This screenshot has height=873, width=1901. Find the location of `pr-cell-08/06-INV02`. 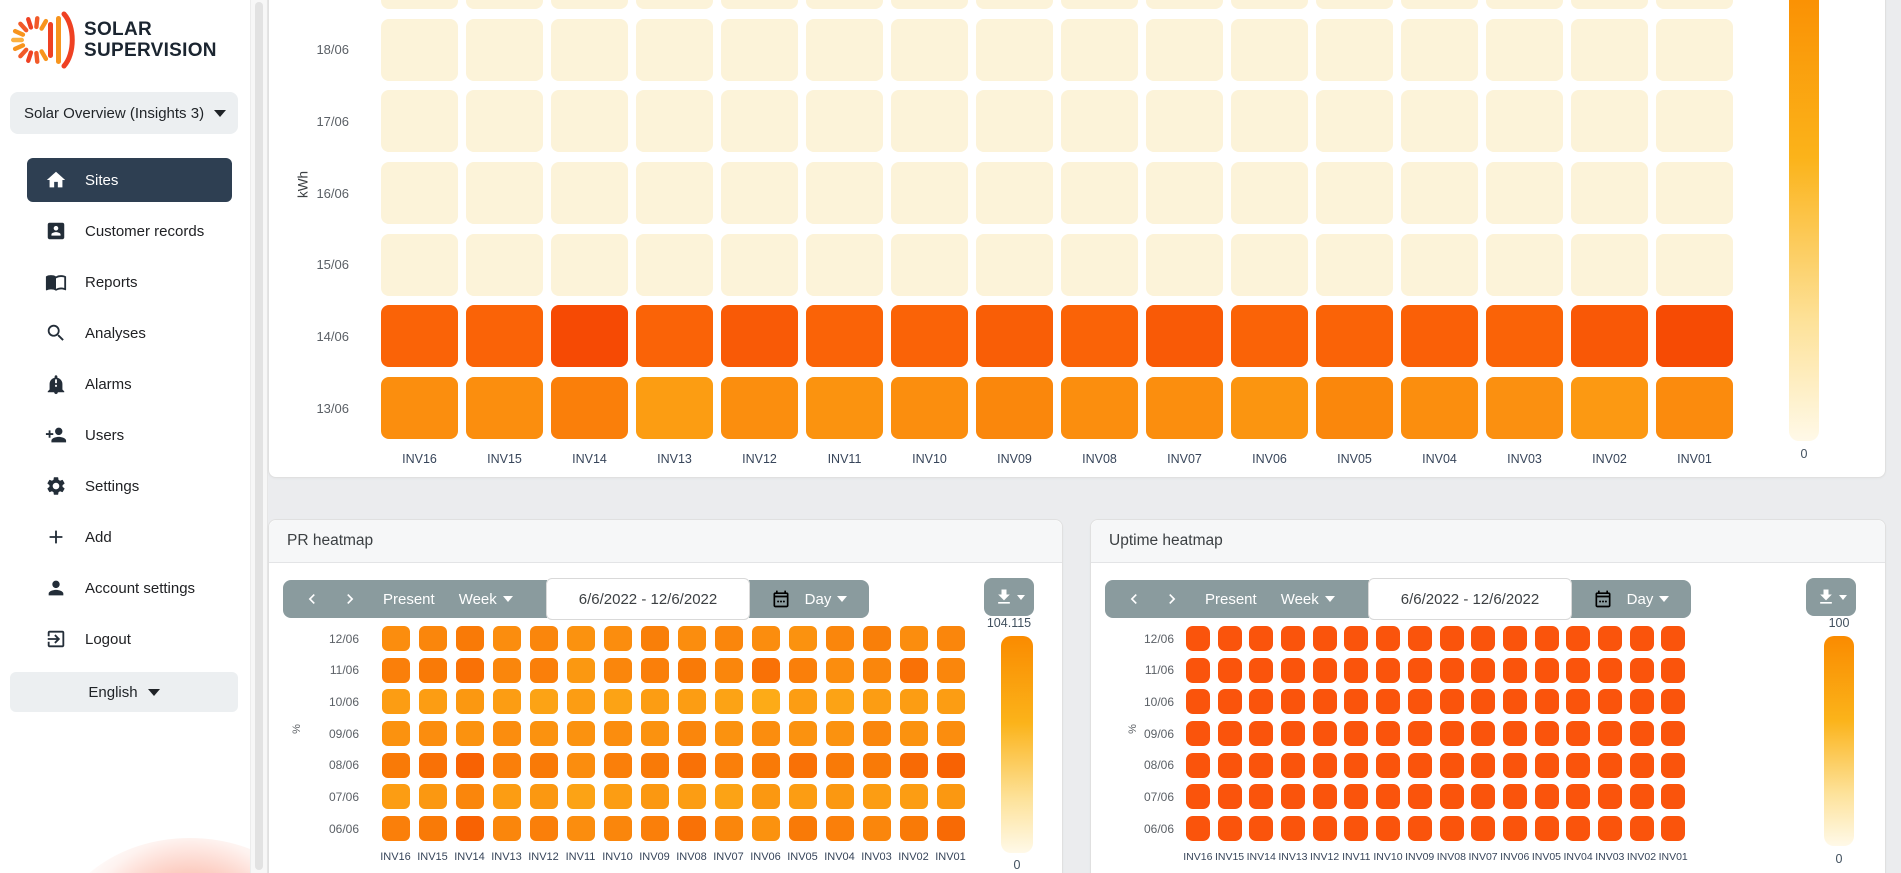

pr-cell-08/06-INV02 is located at coordinates (914, 765).